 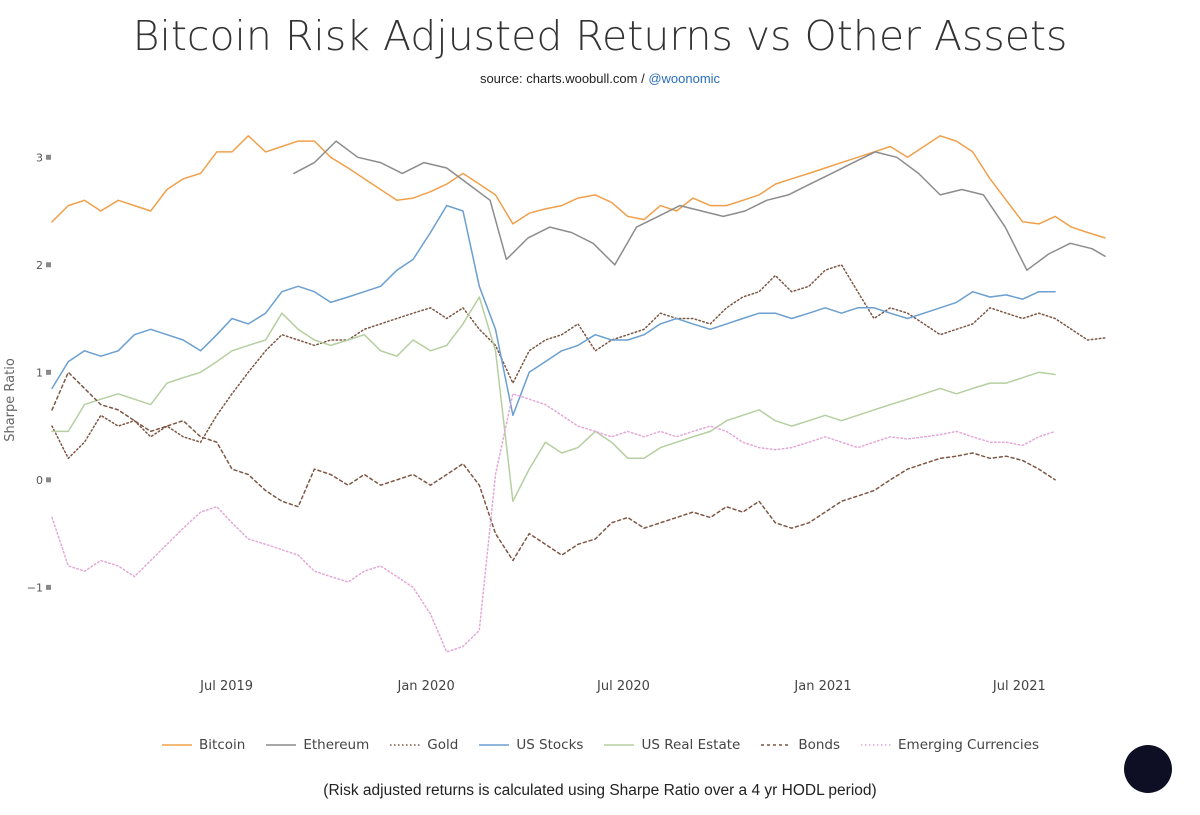 I want to click on legend-item-us-stocks: US Stocks, so click(x=530, y=745).